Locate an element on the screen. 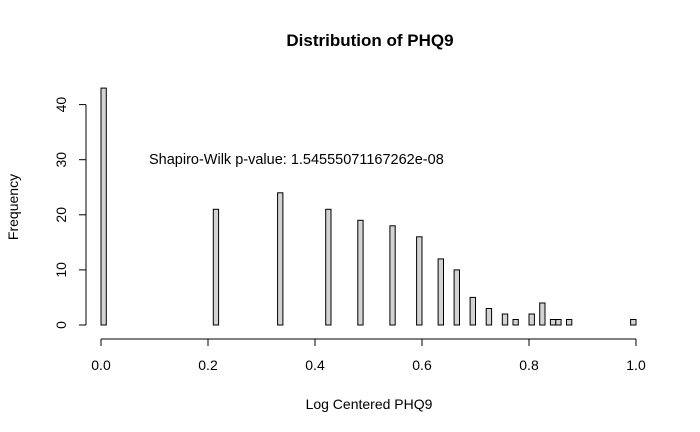 Image resolution: width=700 pixels, height=432 pixels. y-tick-label: 40 is located at coordinates (61, 105).